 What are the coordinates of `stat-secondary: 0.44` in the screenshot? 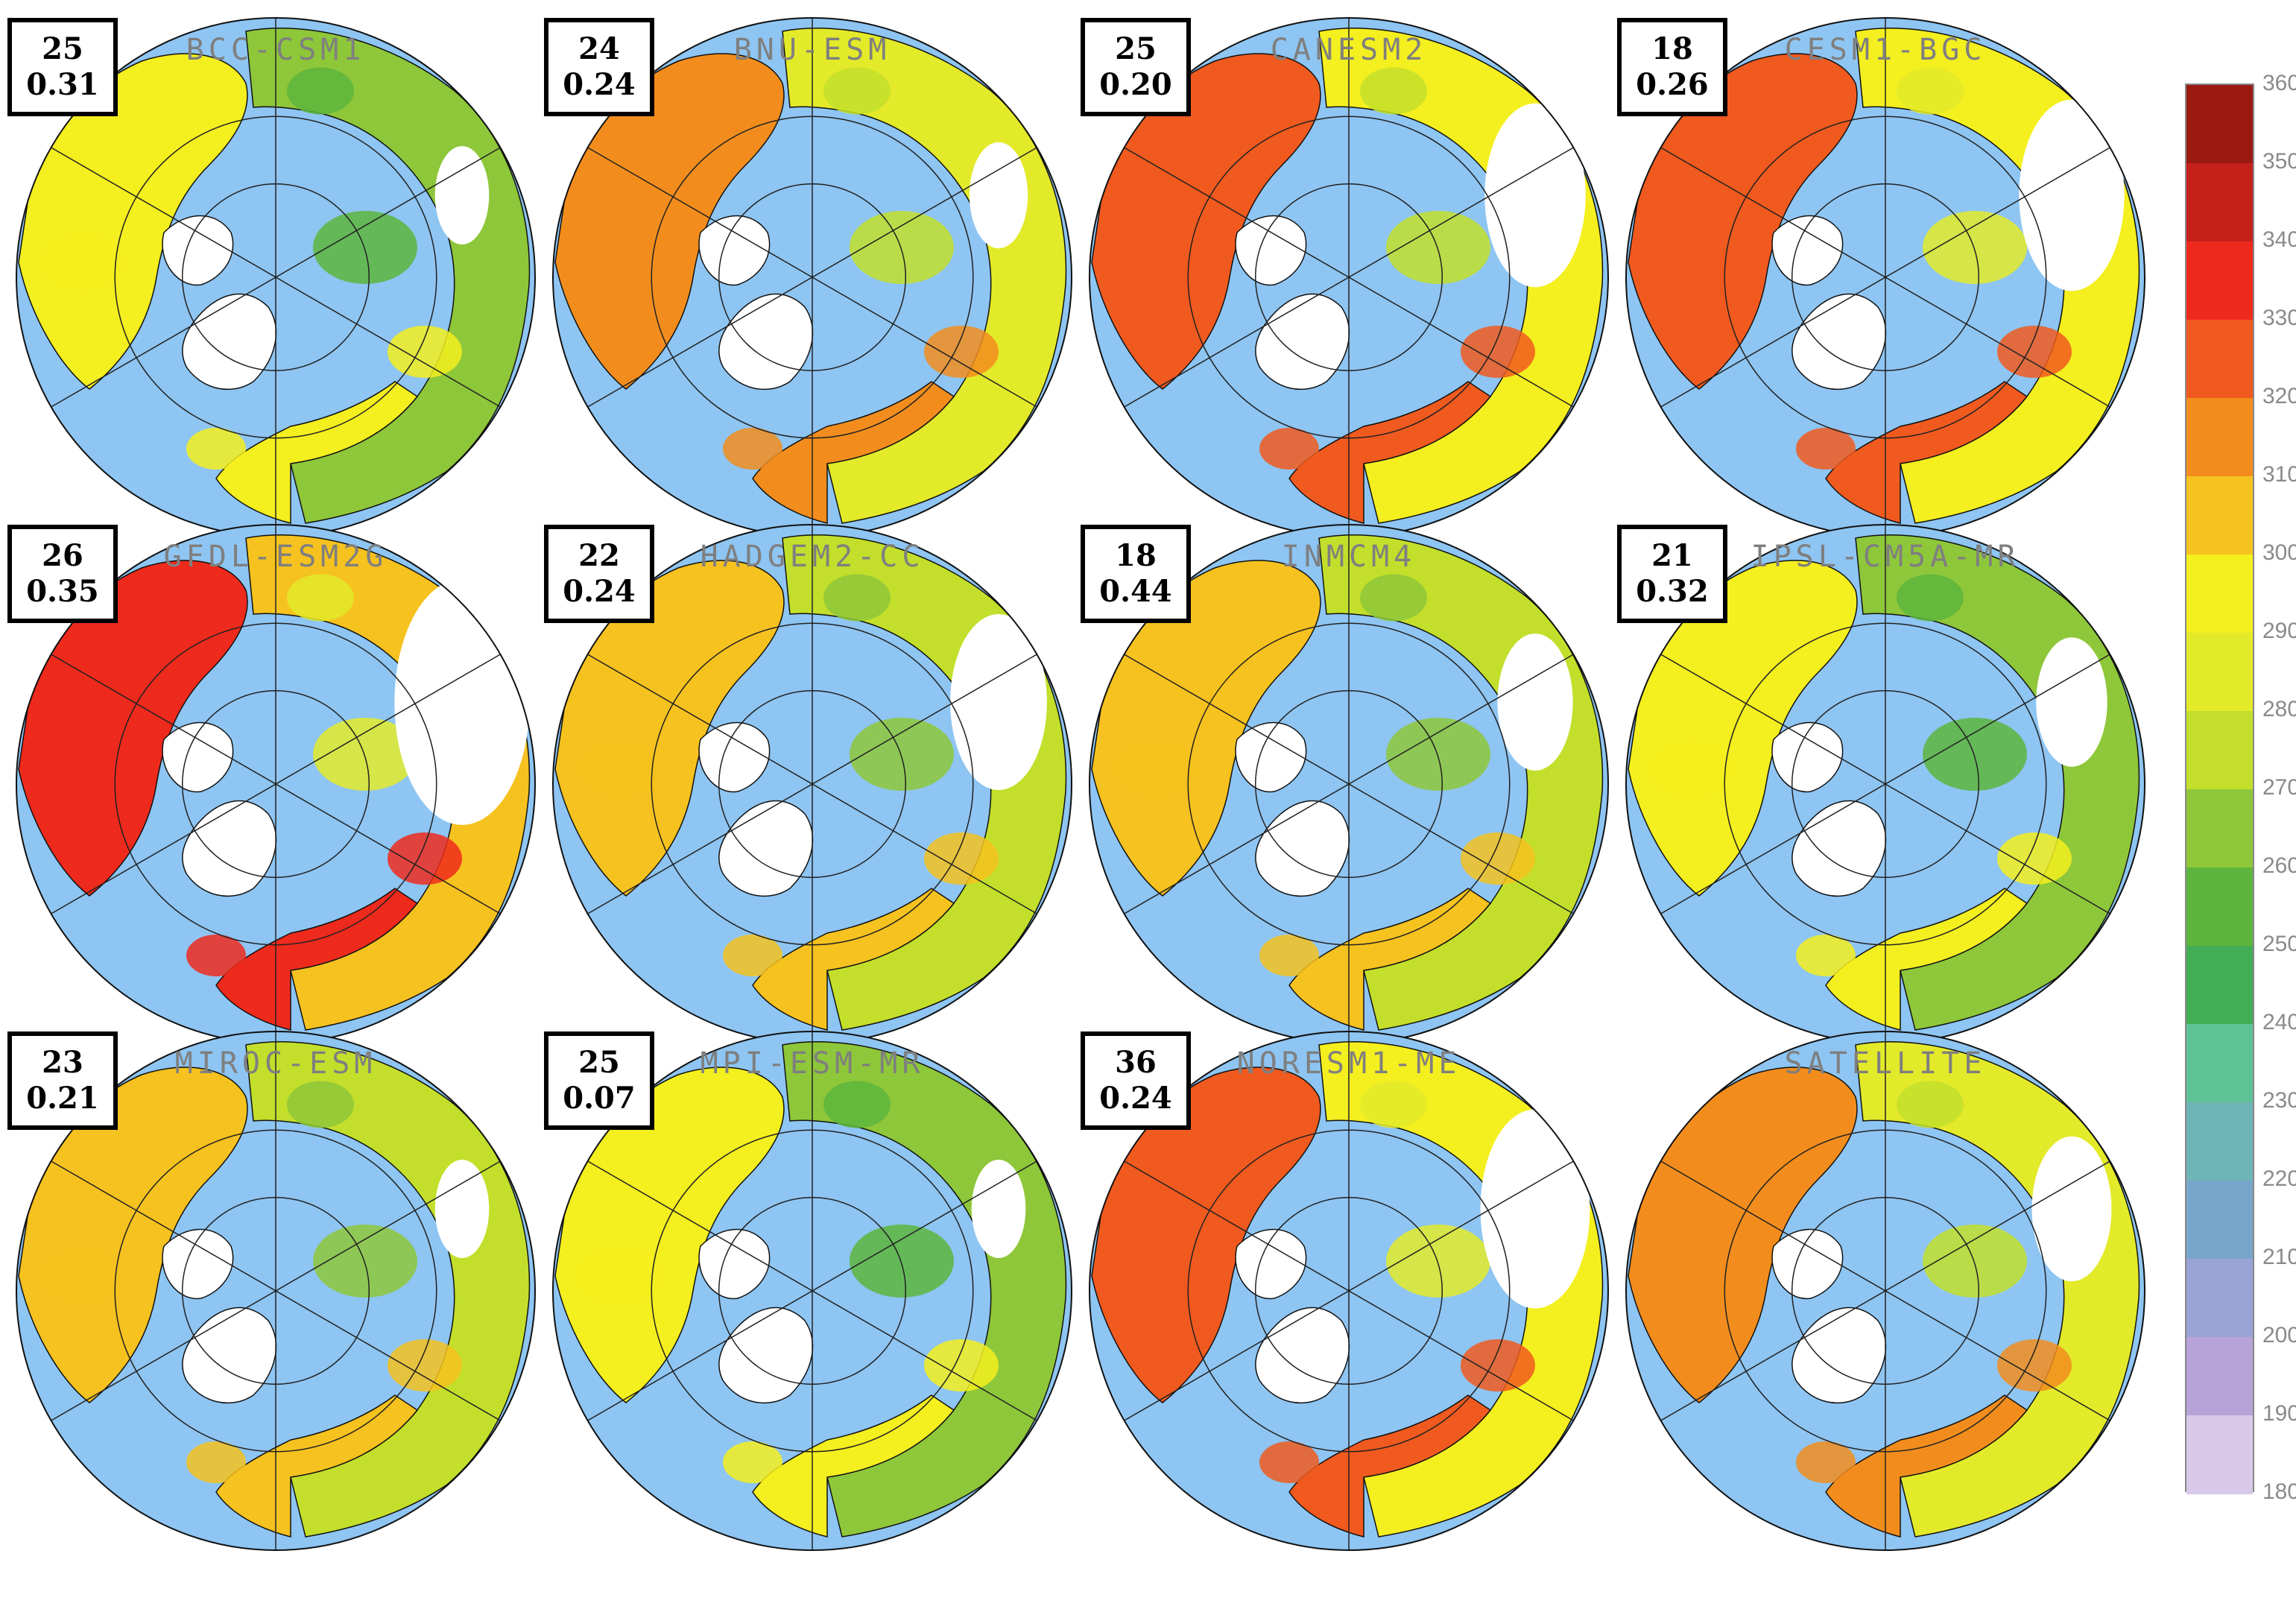 It's located at (1135, 591).